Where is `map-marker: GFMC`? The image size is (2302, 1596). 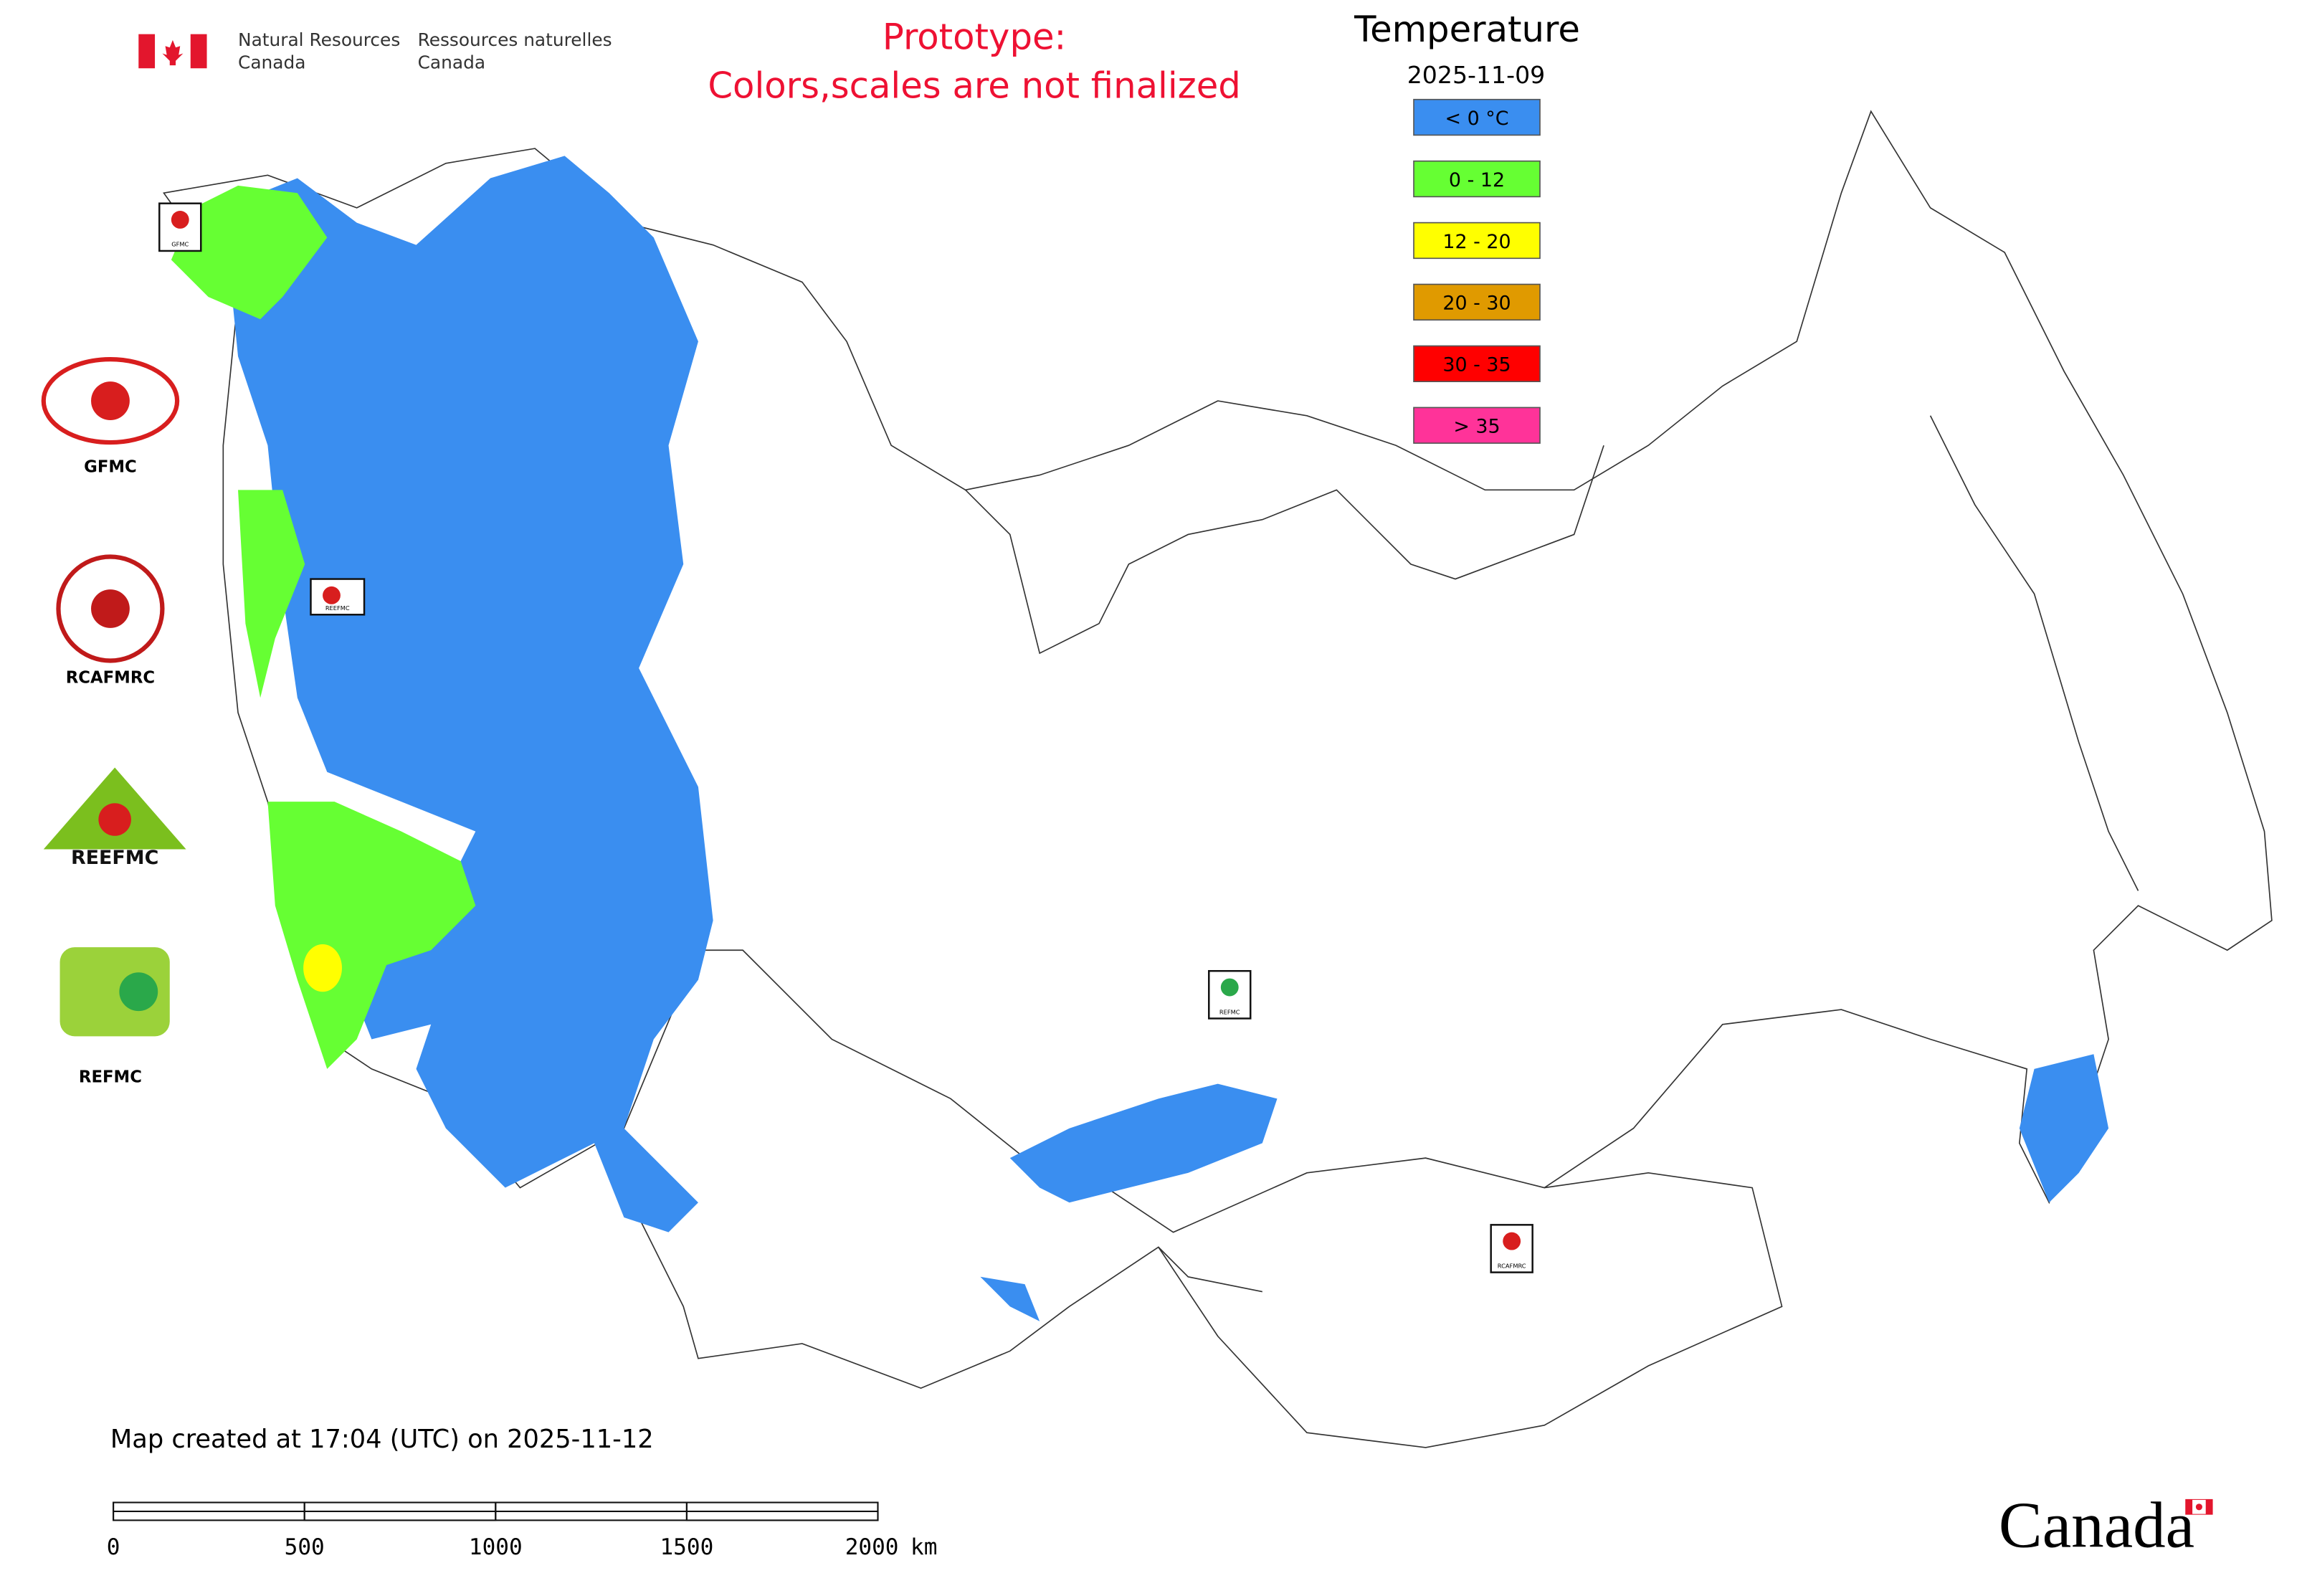 map-marker: GFMC is located at coordinates (180, 227).